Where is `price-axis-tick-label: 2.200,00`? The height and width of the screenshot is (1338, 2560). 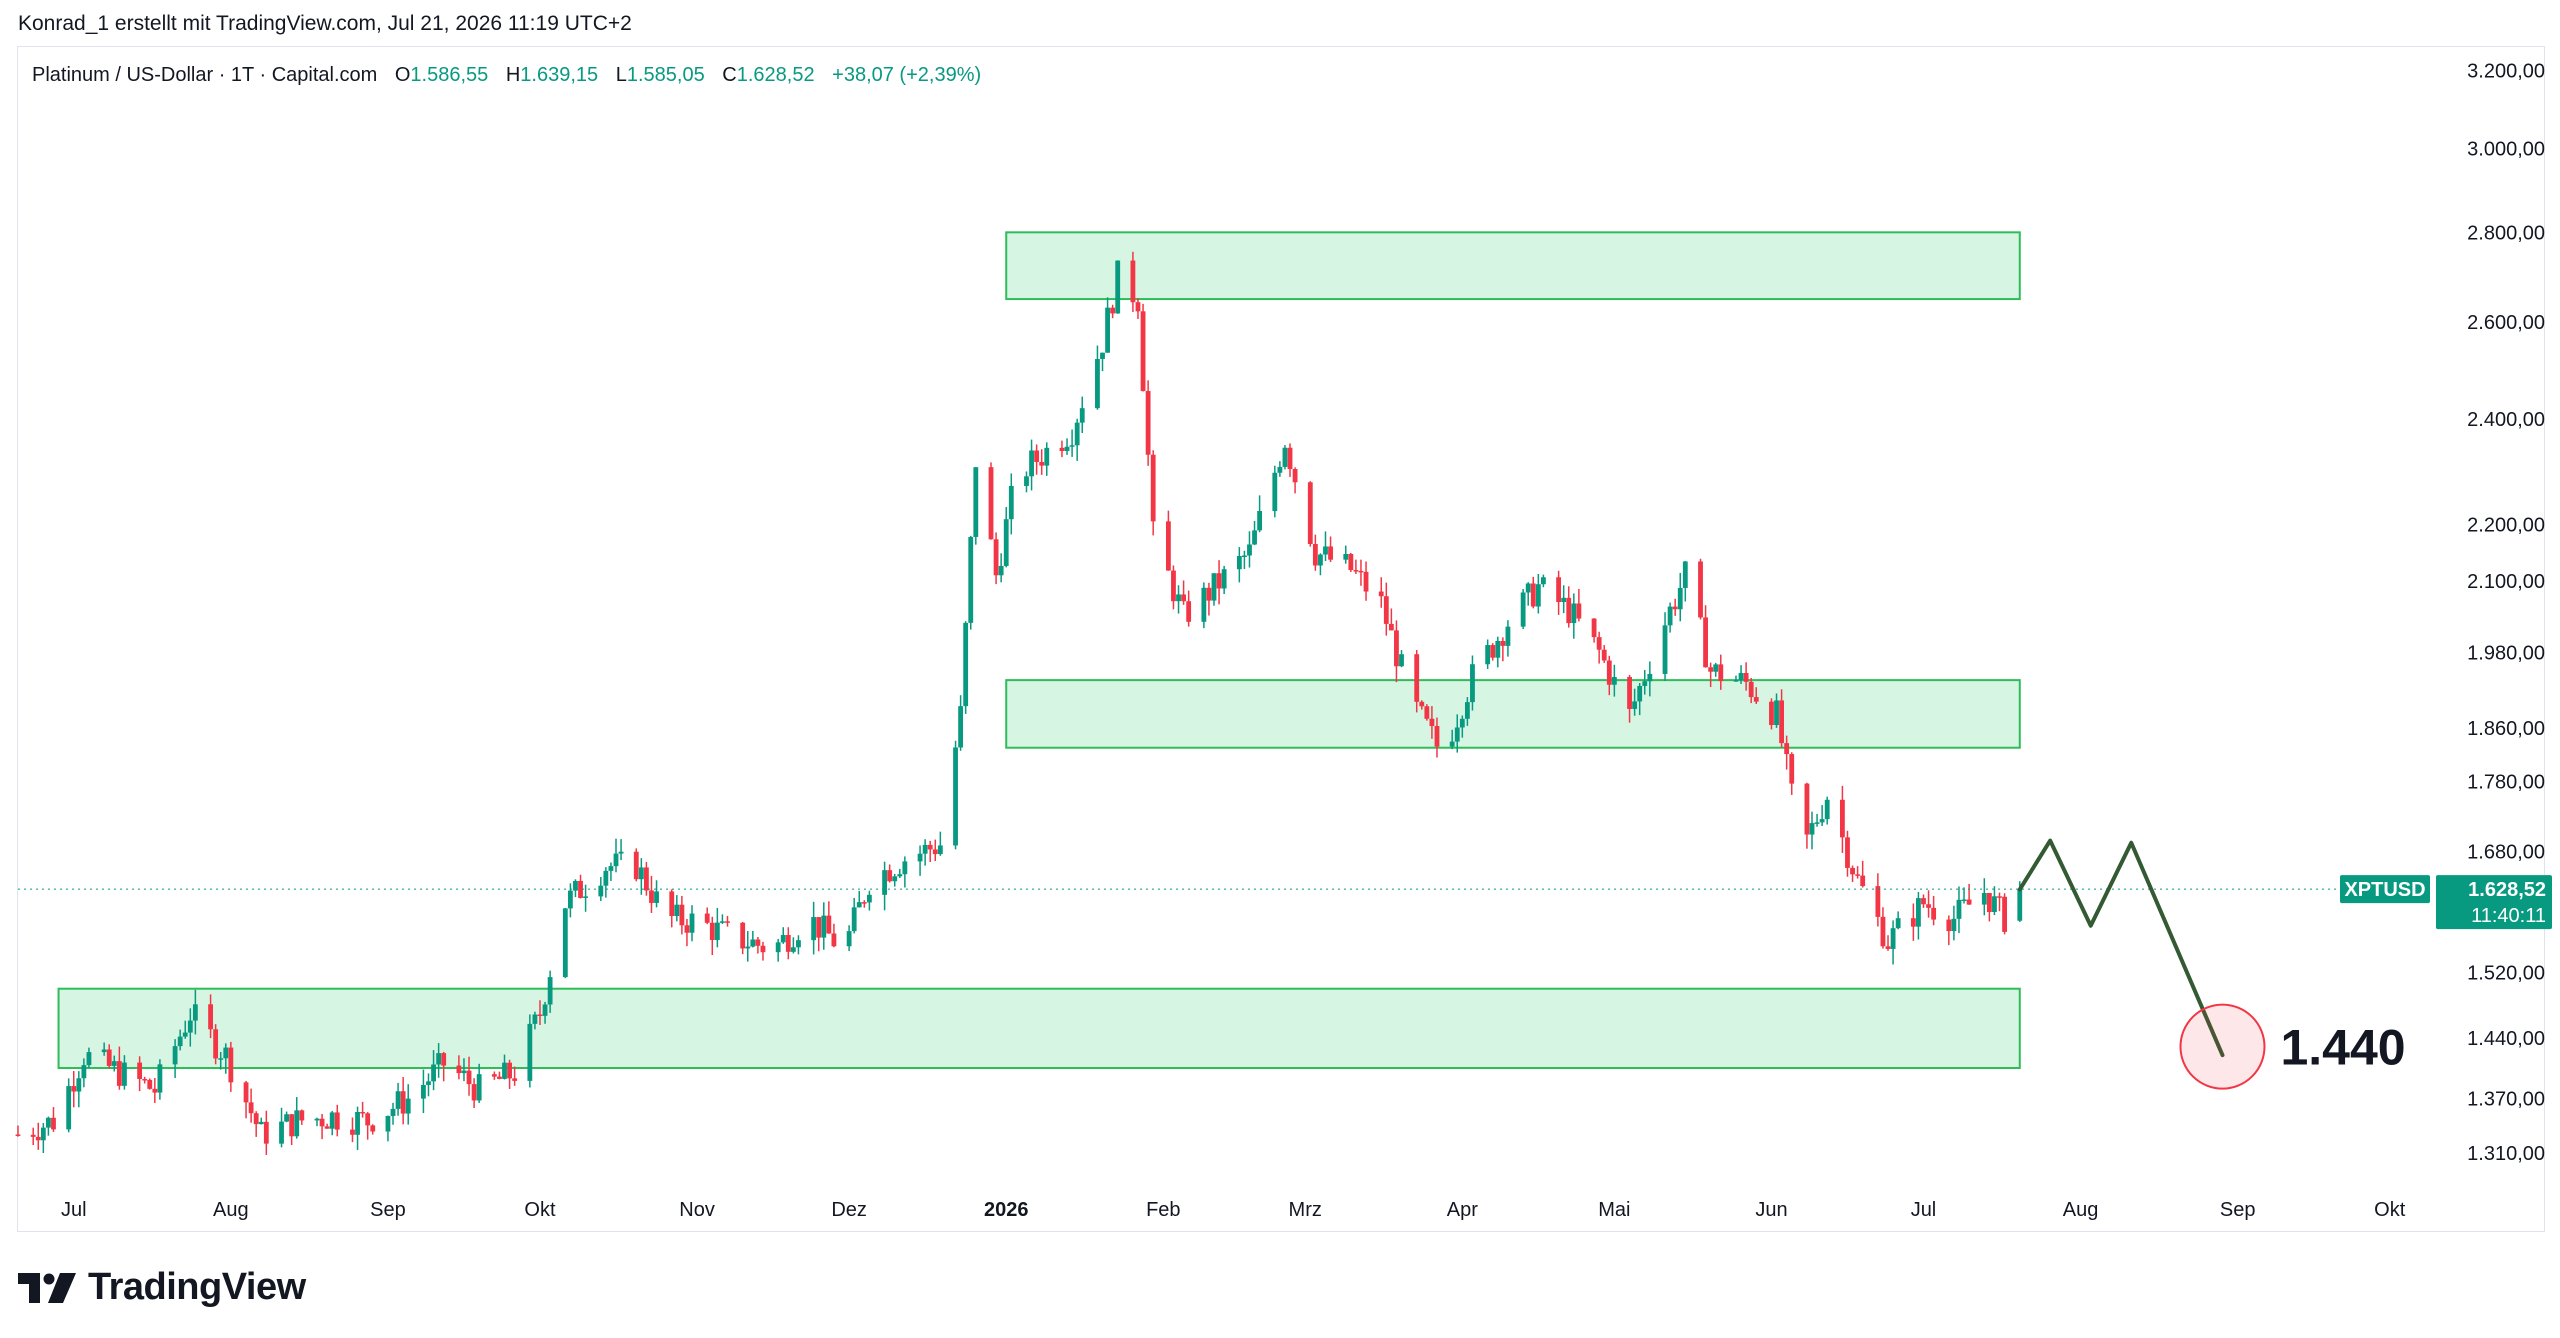 price-axis-tick-label: 2.200,00 is located at coordinates (2506, 526).